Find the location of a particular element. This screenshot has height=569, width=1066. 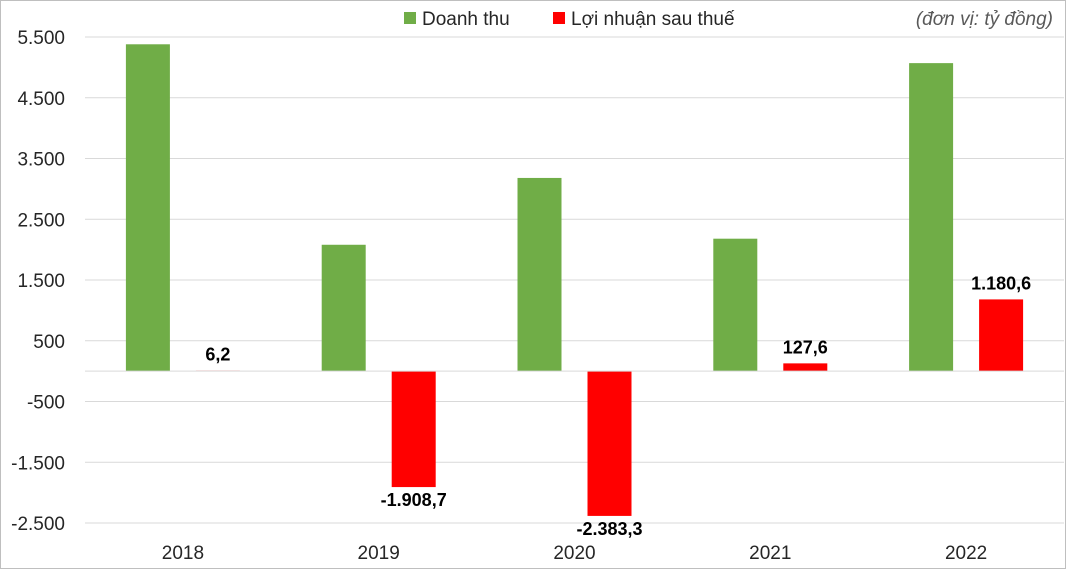

data-label-2019: -1.908,7 is located at coordinates (414, 500).